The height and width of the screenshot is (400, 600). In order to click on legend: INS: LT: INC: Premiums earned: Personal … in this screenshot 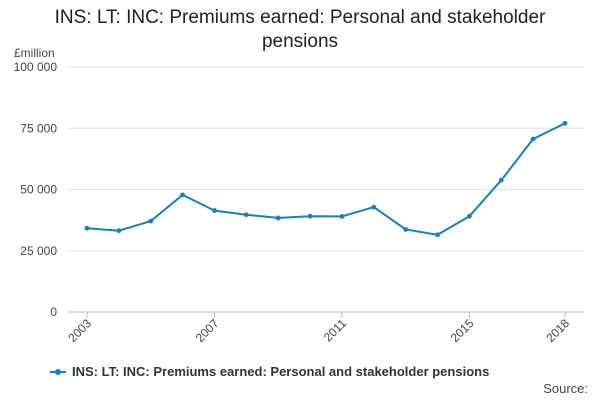, I will do `click(269, 371)`.